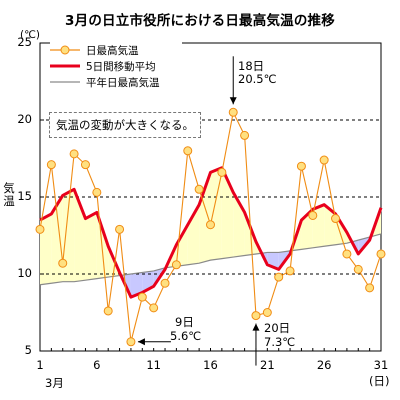 Image resolution: width=400 pixels, height=400 pixels. What do you see at coordinates (257, 79) in the screenshot?
I see `annotation-temp-18: 20.5℃` at bounding box center [257, 79].